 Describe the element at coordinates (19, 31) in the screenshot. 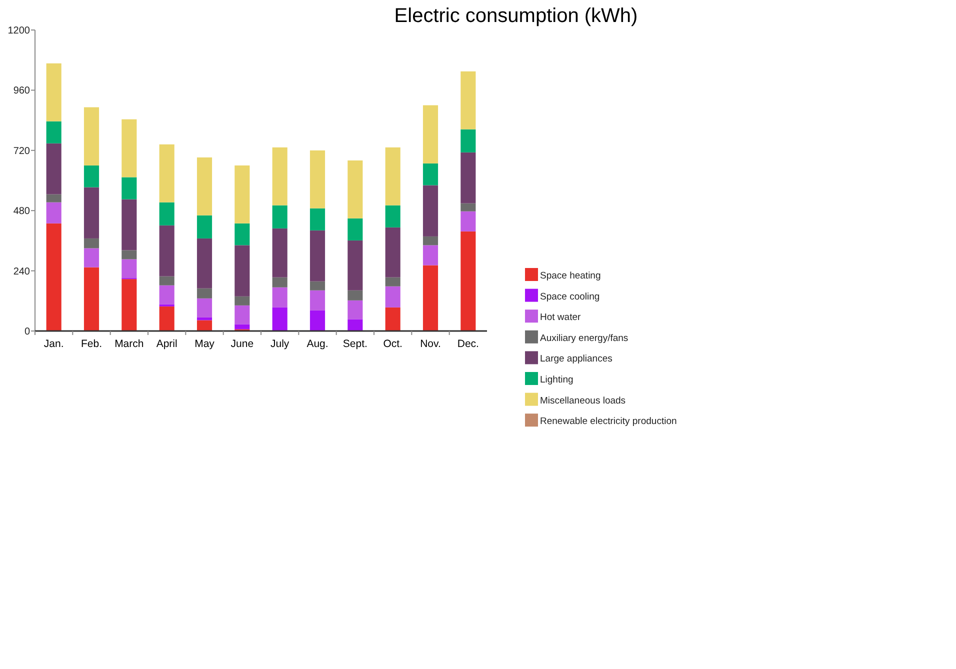

I see `y-tick-label: 1200` at that location.